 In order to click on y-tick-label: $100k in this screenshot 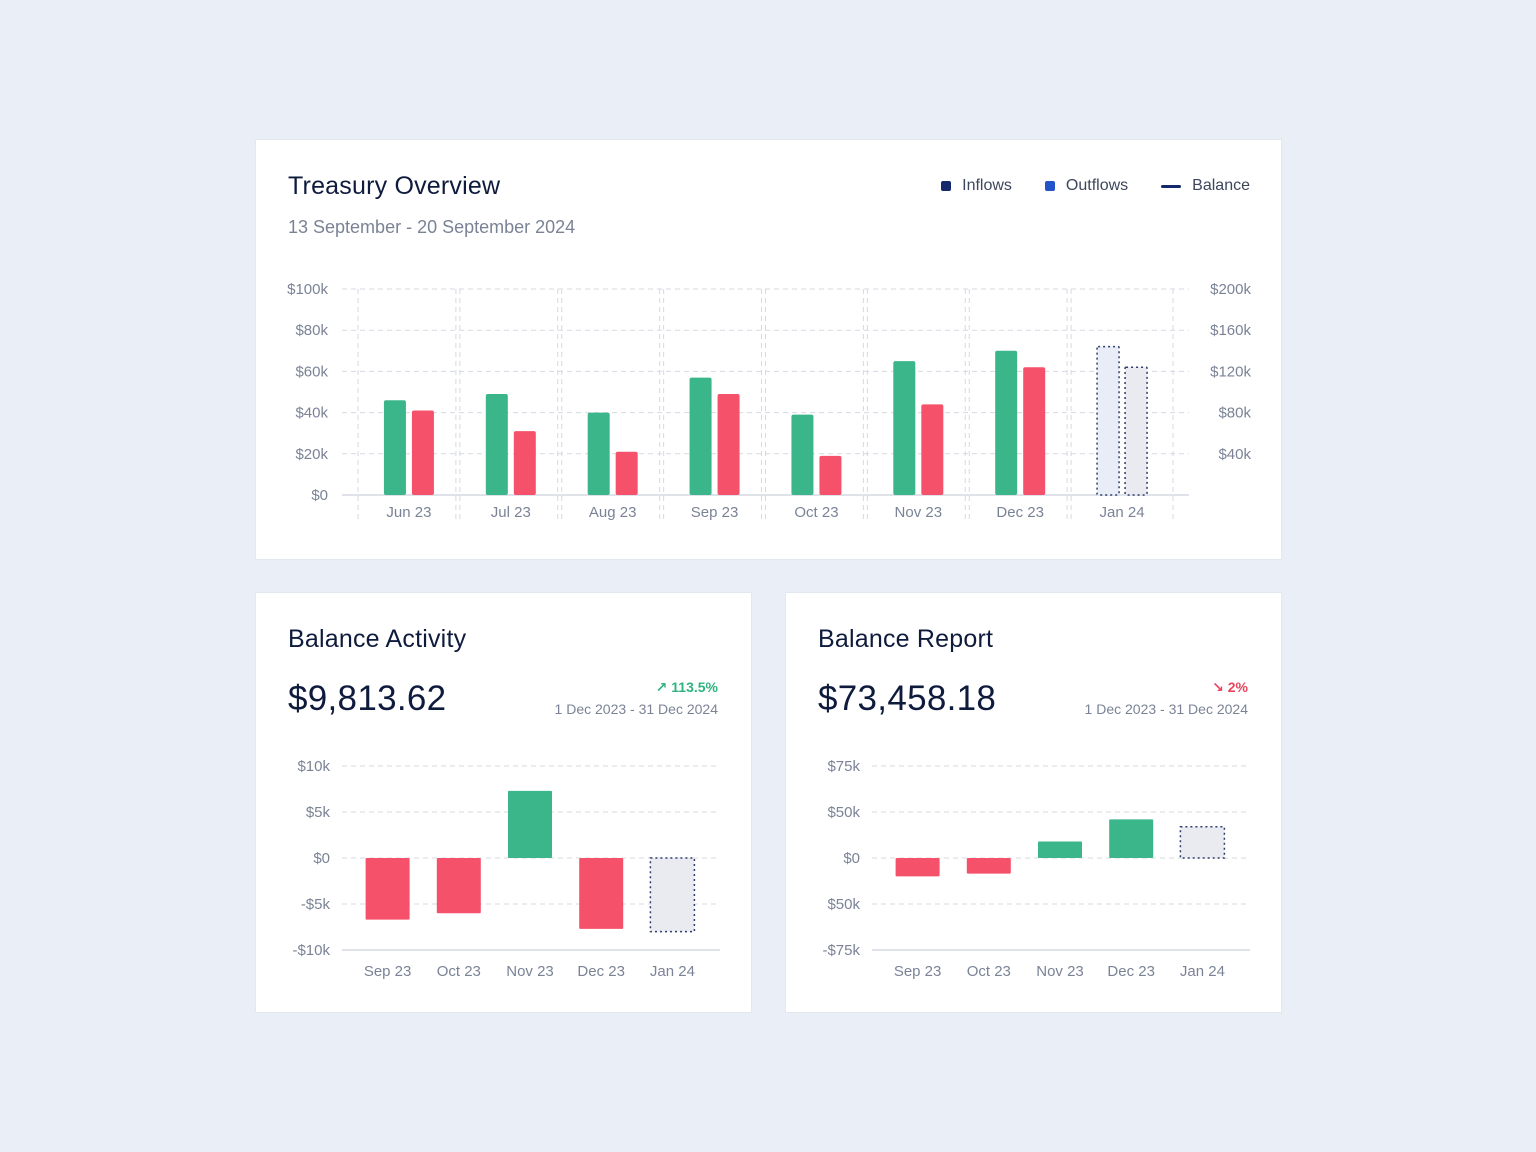, I will do `click(307, 289)`.